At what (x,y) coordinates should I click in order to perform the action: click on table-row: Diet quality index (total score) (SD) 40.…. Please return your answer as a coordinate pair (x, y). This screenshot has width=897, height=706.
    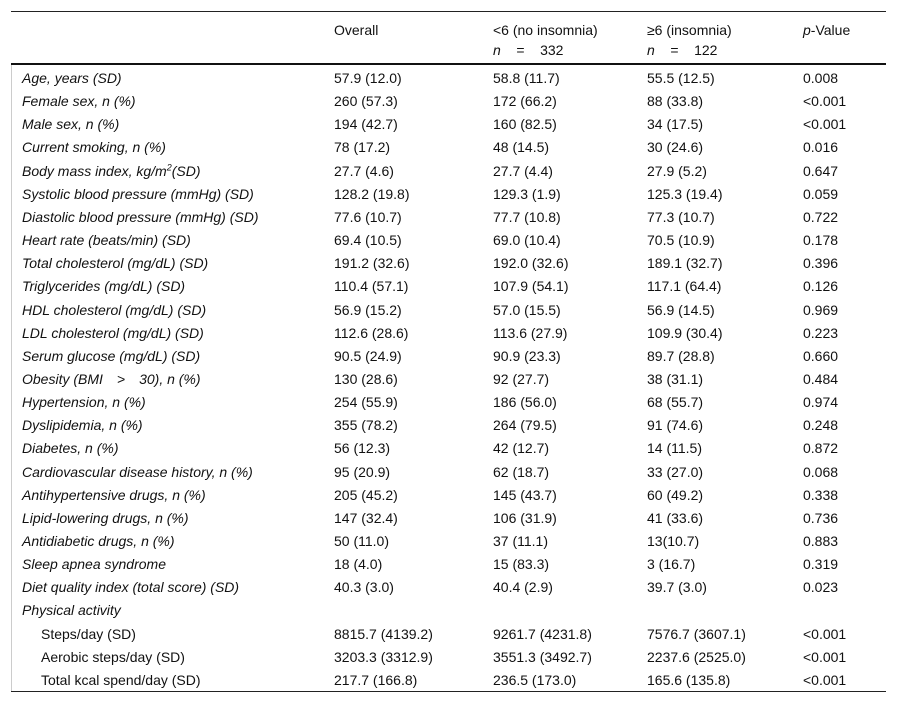
    Looking at the image, I should click on (448, 587).